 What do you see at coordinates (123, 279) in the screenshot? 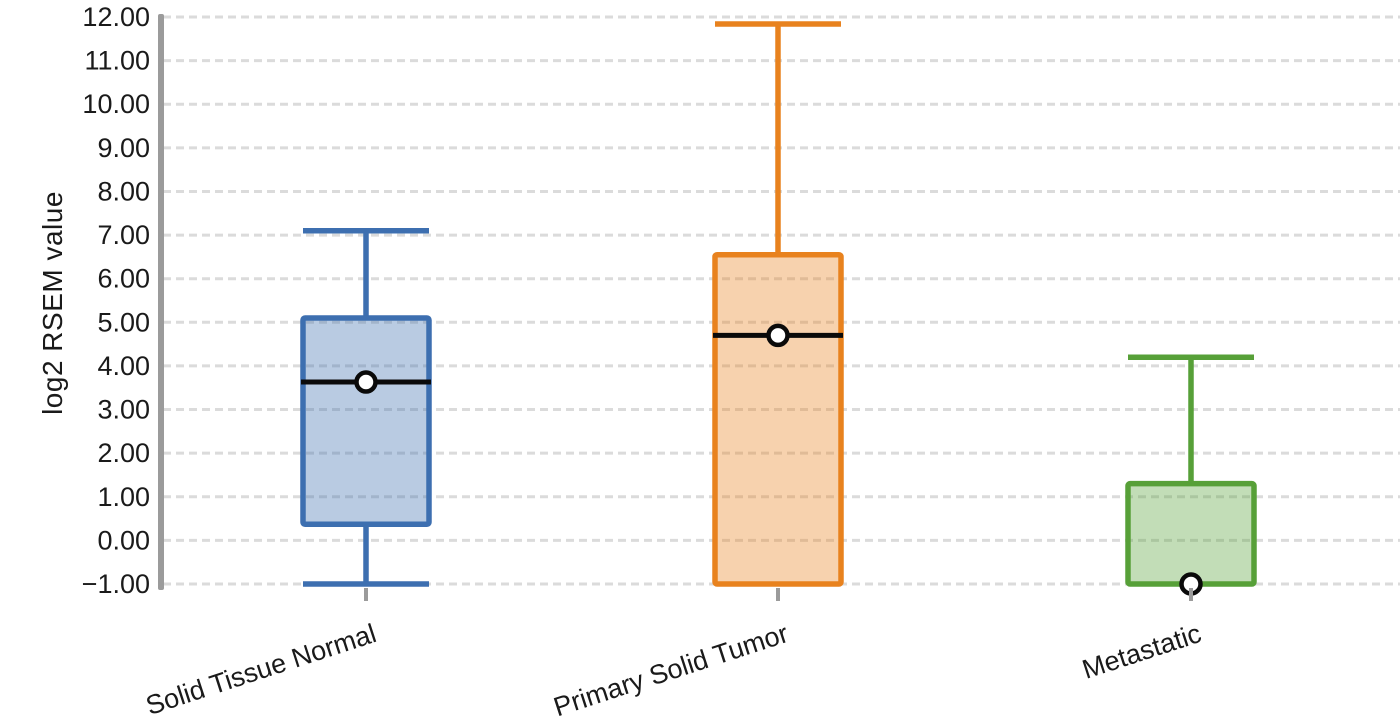
I see `y-tick-label: 6.00` at bounding box center [123, 279].